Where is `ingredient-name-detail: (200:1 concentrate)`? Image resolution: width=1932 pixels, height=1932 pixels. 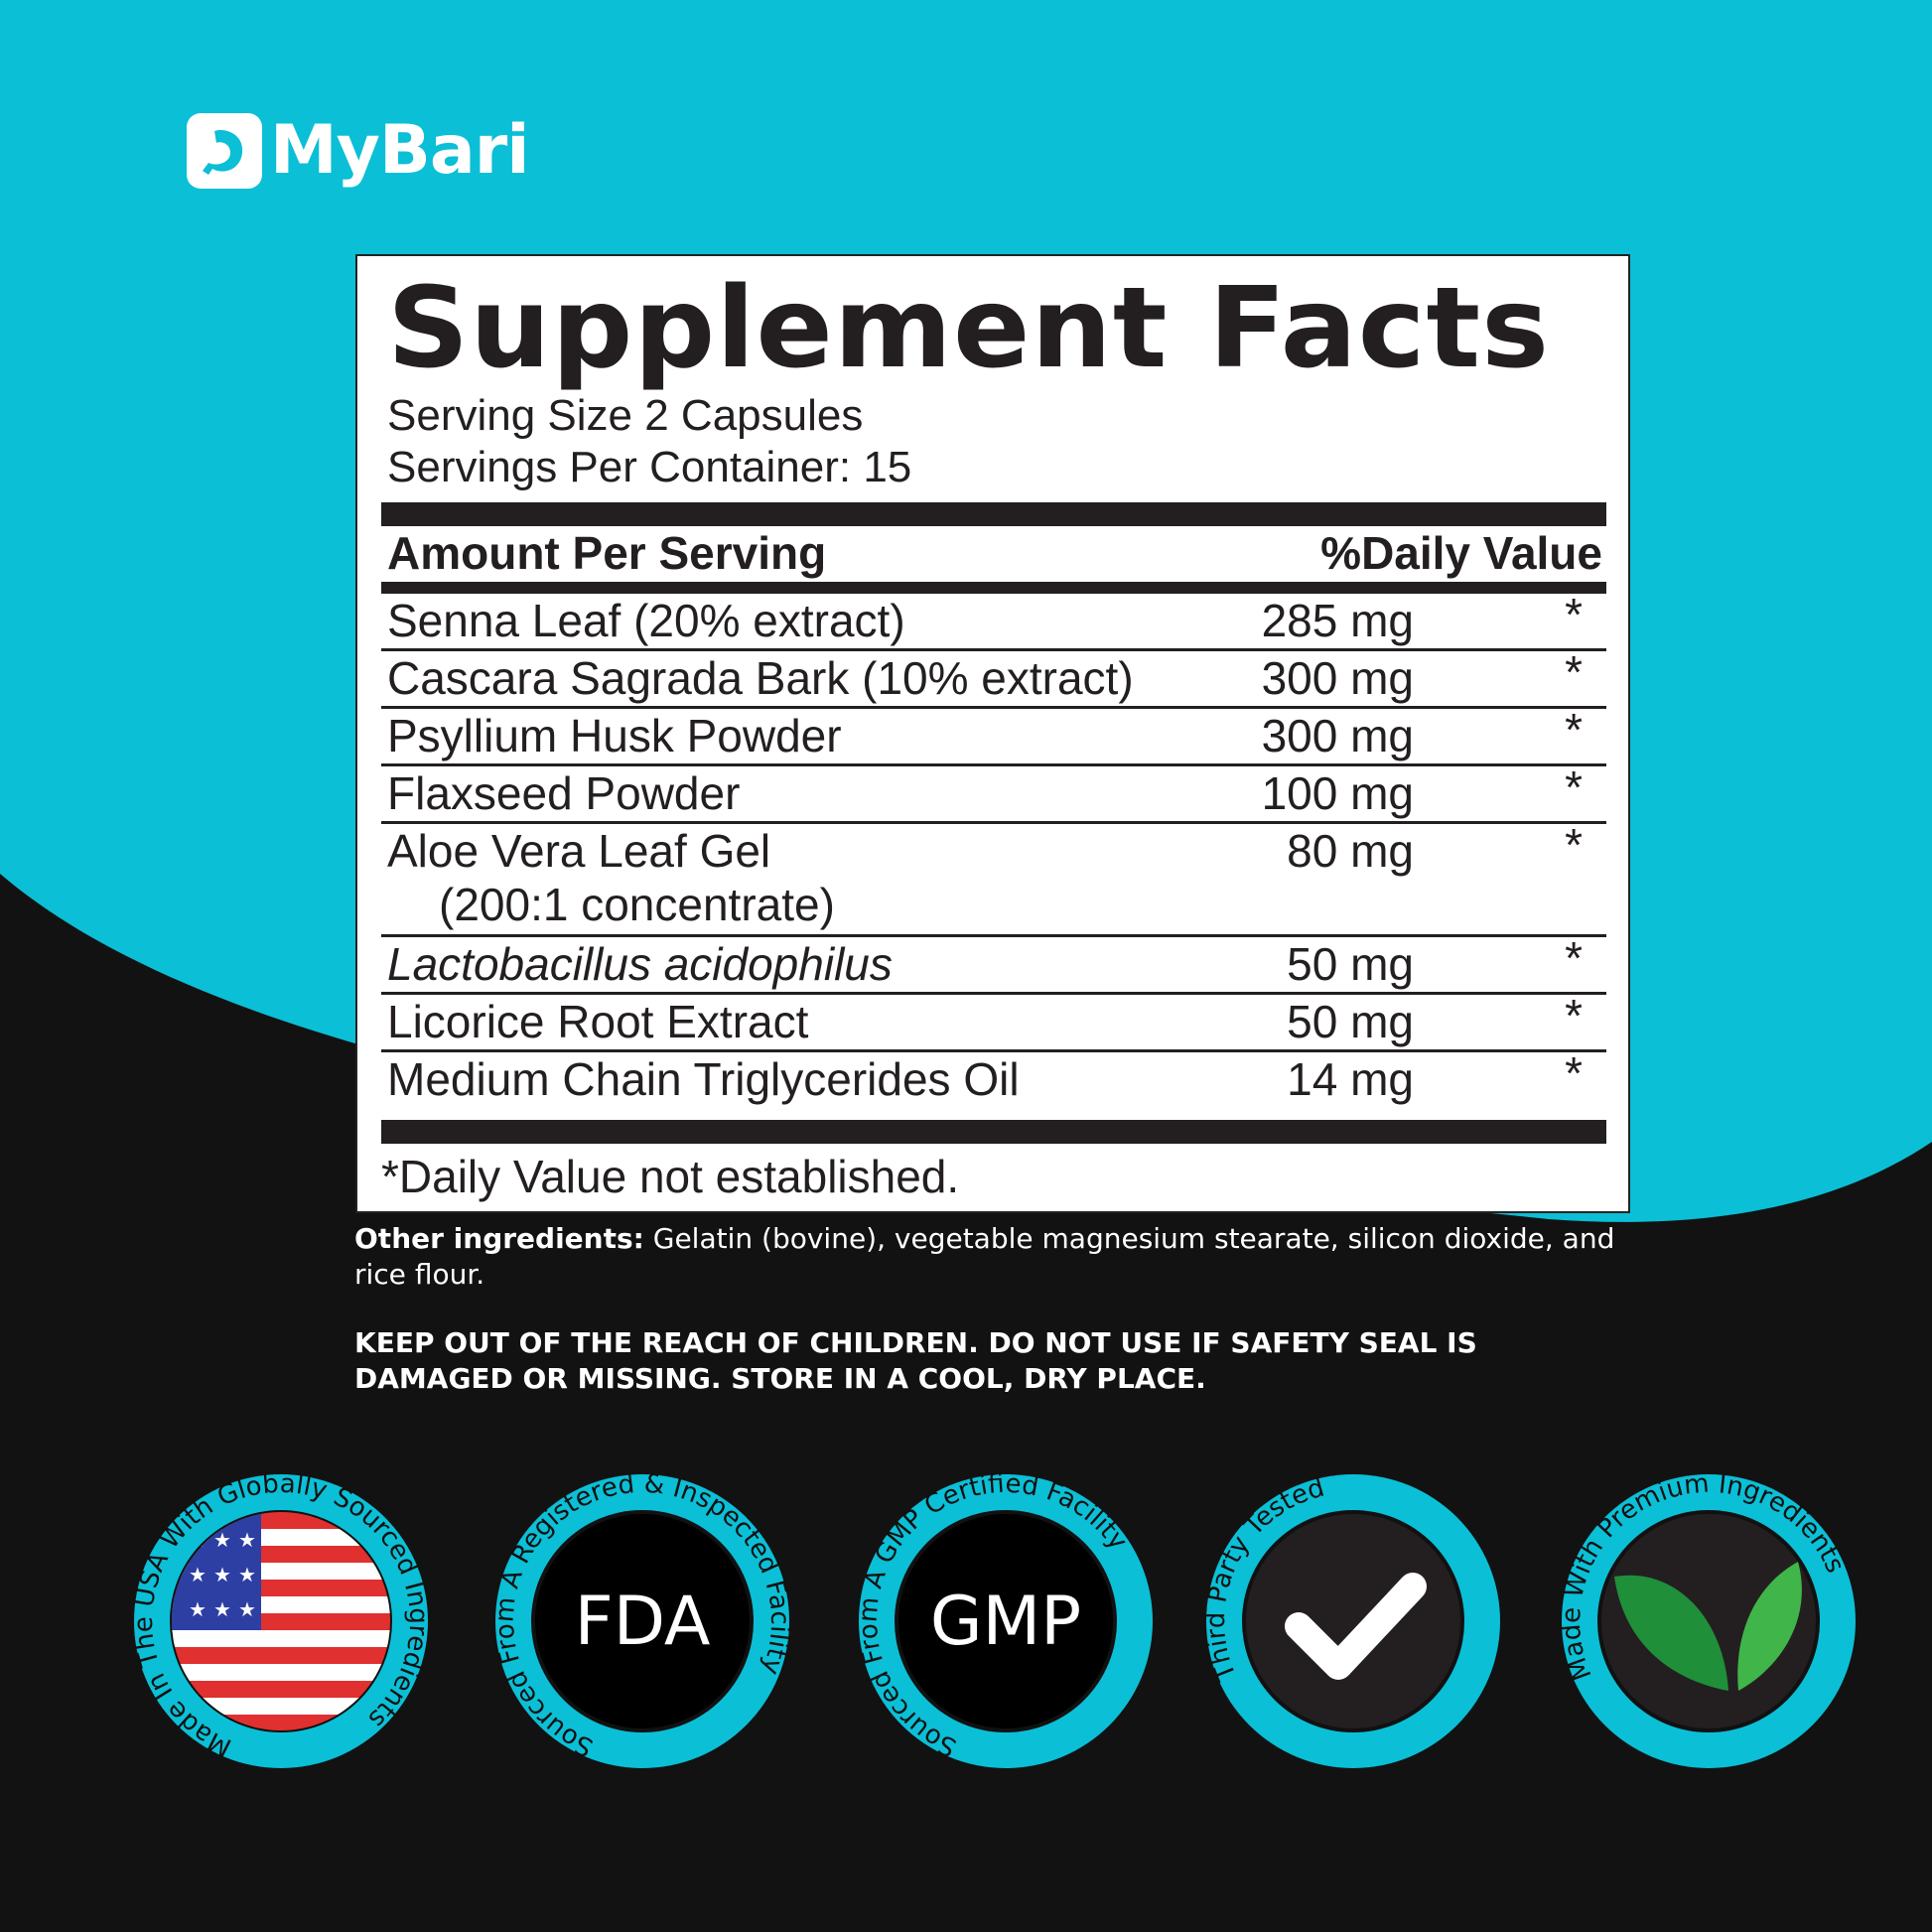
ingredient-name-detail: (200:1 concentrate) is located at coordinates (637, 905).